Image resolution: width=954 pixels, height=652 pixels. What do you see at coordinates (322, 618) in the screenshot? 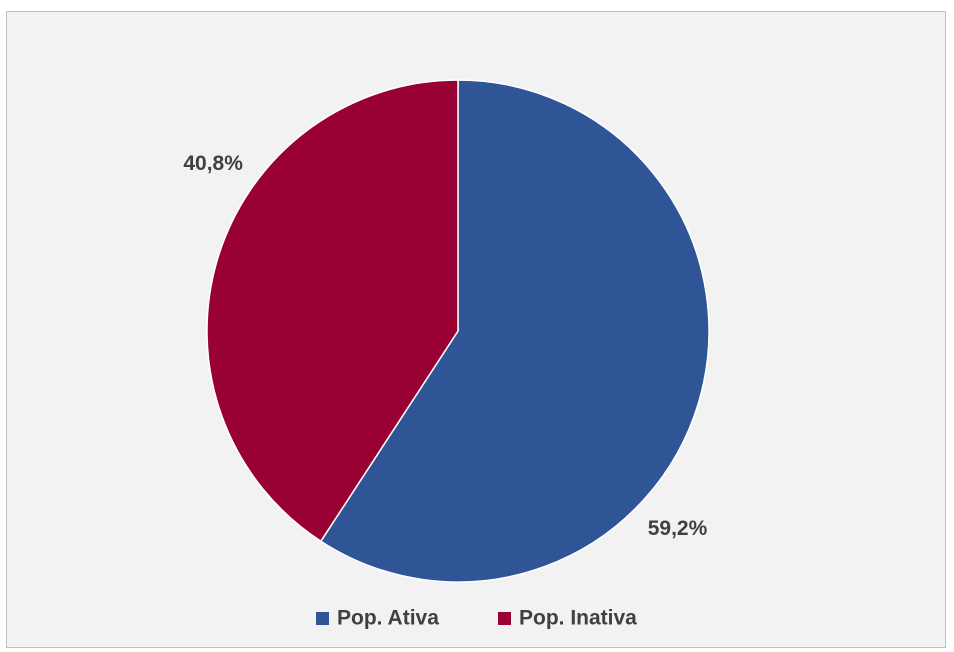
I see `legend-swatch-pop-ativa` at bounding box center [322, 618].